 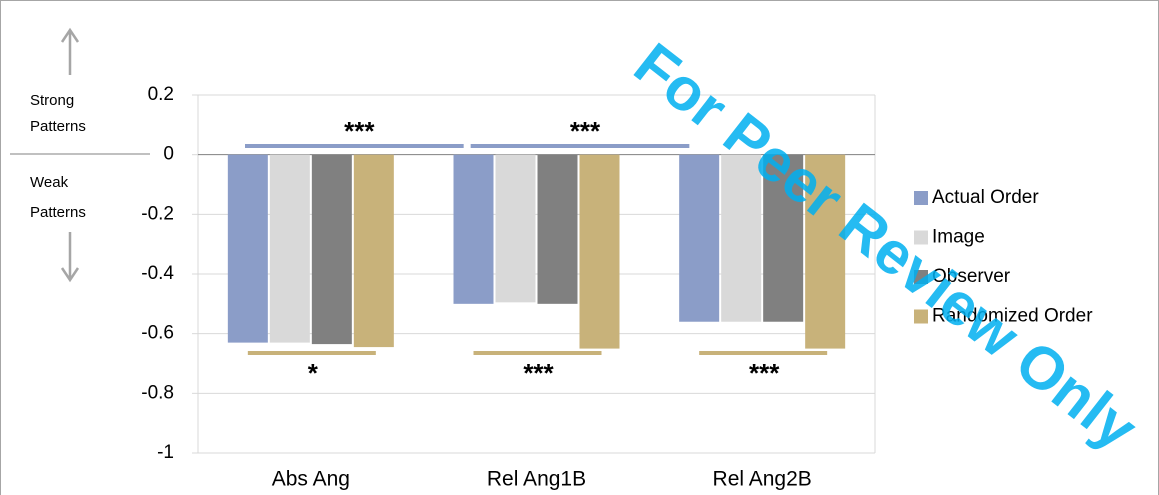 What do you see at coordinates (161, 94) in the screenshot?
I see `y-tick-label: 0.2` at bounding box center [161, 94].